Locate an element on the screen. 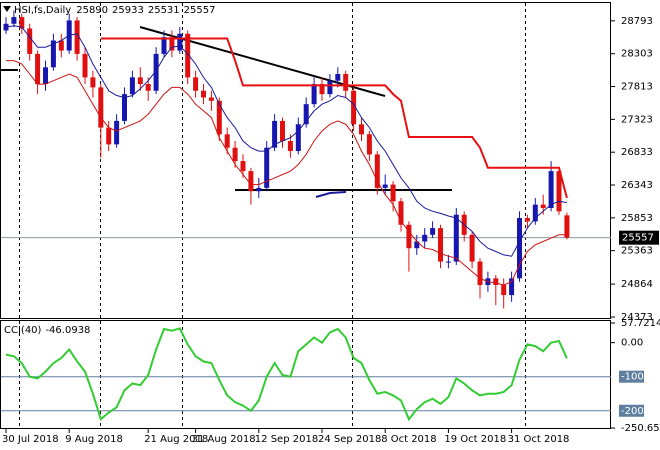  y-tick-label: -250.650 is located at coordinates (640, 428).